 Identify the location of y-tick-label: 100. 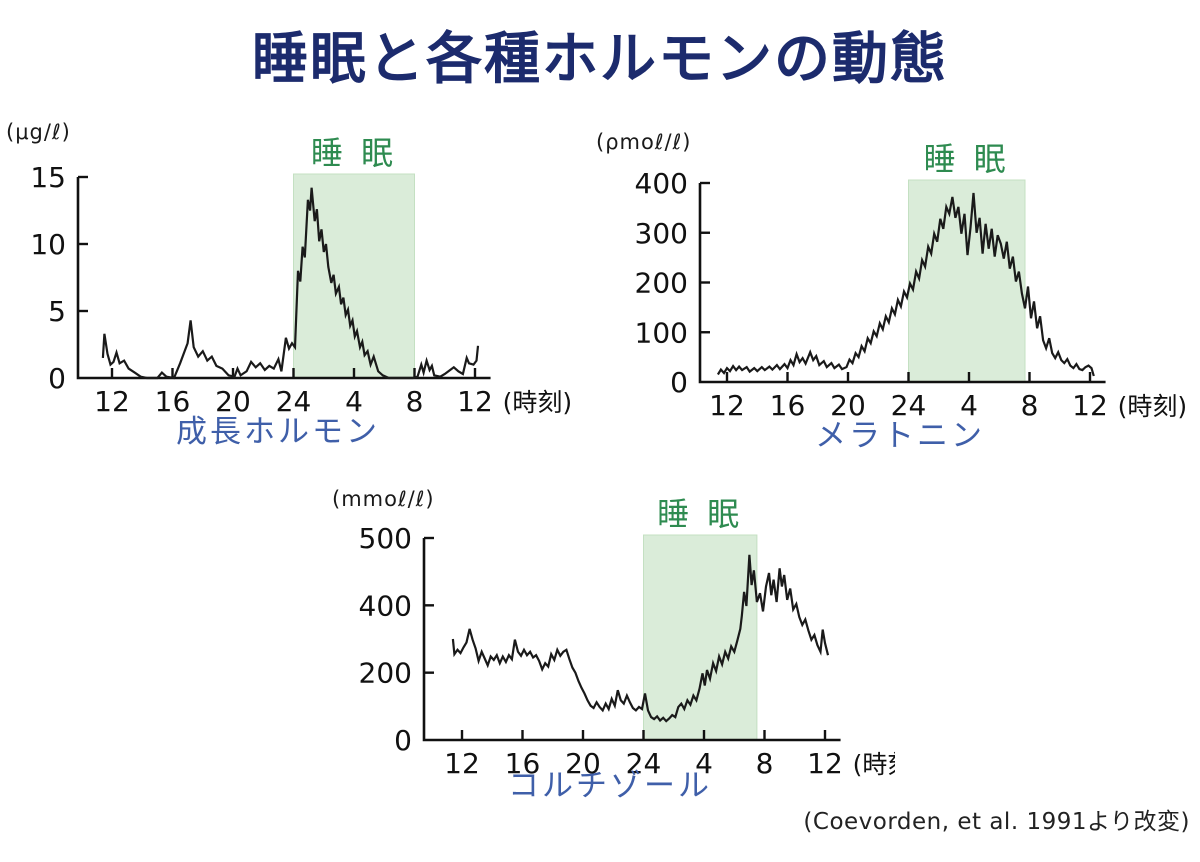
(661, 332).